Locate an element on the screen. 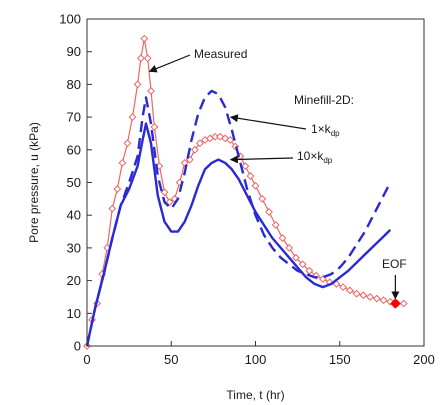  y-tick-label: 80 is located at coordinates (74, 84).